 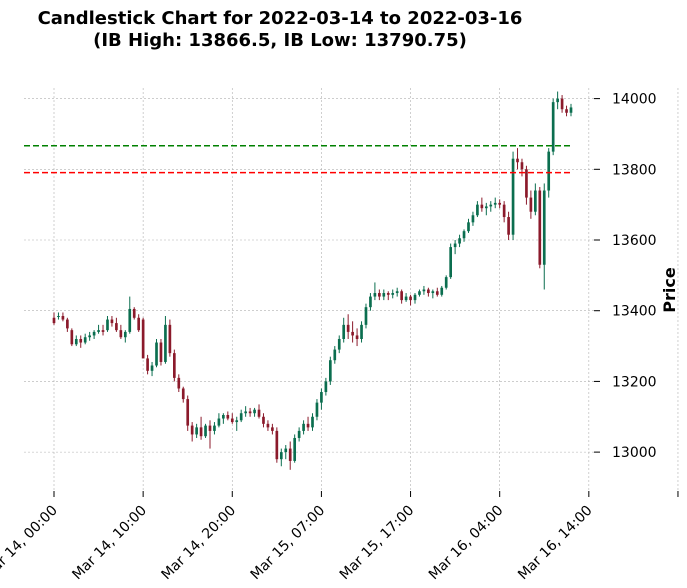 What do you see at coordinates (669, 290) in the screenshot?
I see `y-axis-label: Price` at bounding box center [669, 290].